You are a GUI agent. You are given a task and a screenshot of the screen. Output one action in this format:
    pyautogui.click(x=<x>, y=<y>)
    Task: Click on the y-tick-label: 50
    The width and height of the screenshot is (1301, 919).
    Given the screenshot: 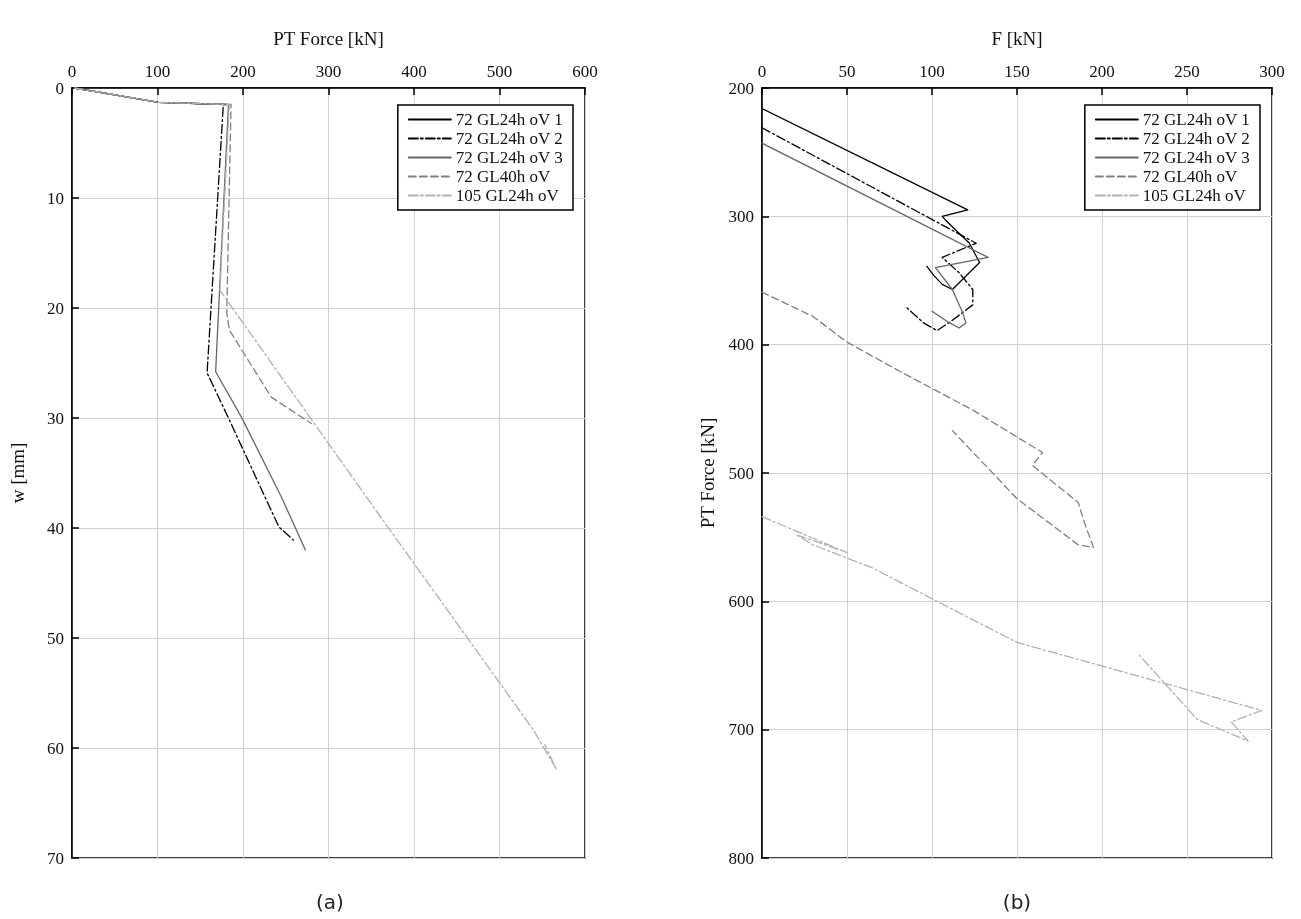 What is the action you would take?
    pyautogui.click(x=55, y=638)
    